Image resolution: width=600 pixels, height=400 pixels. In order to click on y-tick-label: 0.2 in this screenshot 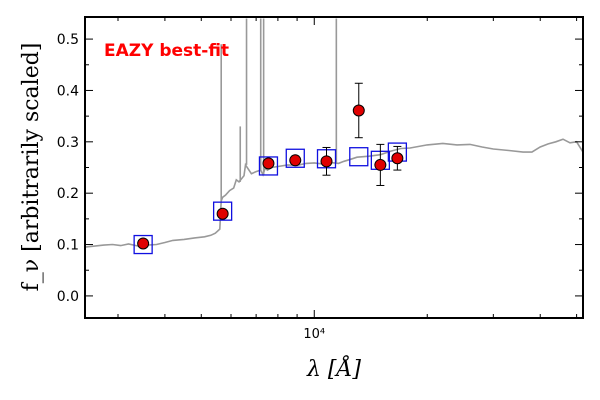, I will do `click(68, 194)`.